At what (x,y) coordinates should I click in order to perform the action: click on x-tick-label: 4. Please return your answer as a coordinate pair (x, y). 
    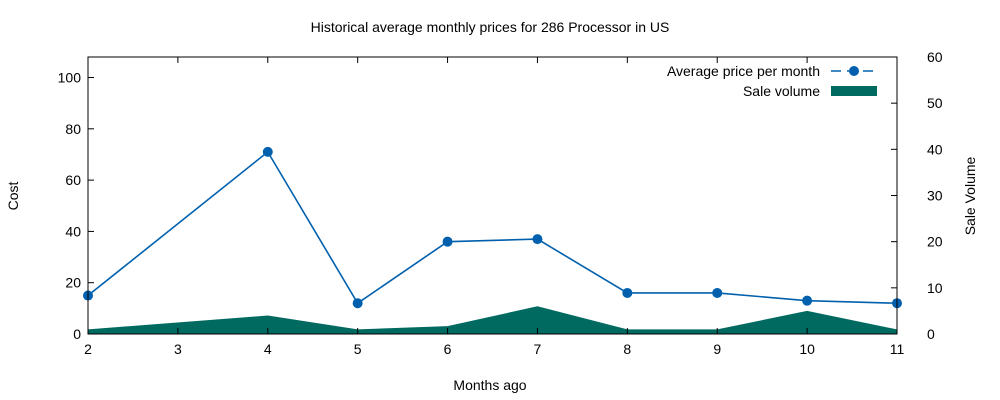
    Looking at the image, I should click on (268, 349).